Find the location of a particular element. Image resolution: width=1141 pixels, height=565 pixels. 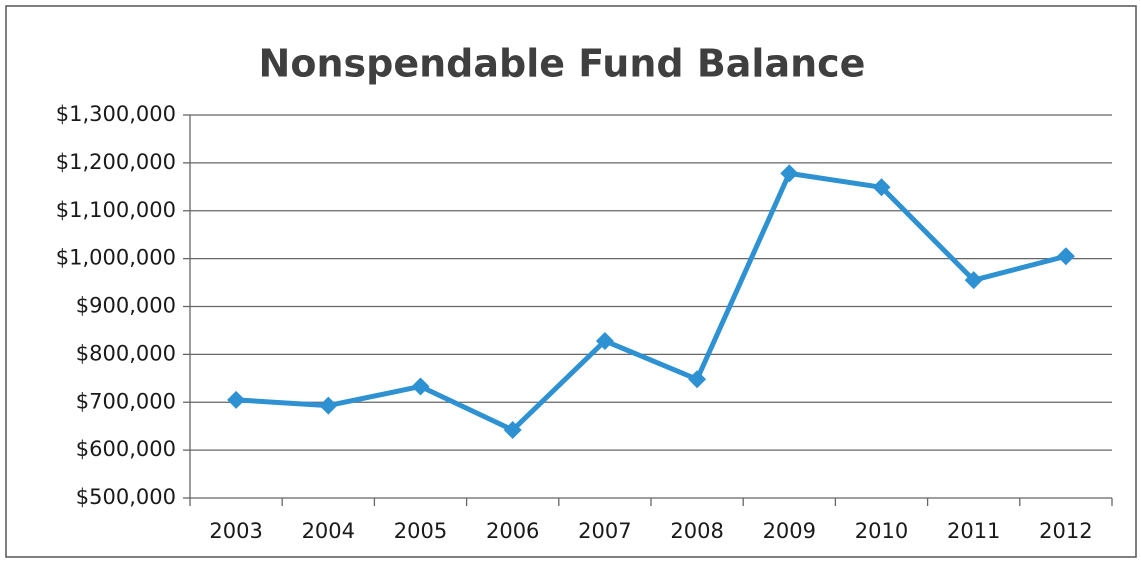

y-tick-label: $1,200,000 is located at coordinates (116, 162).